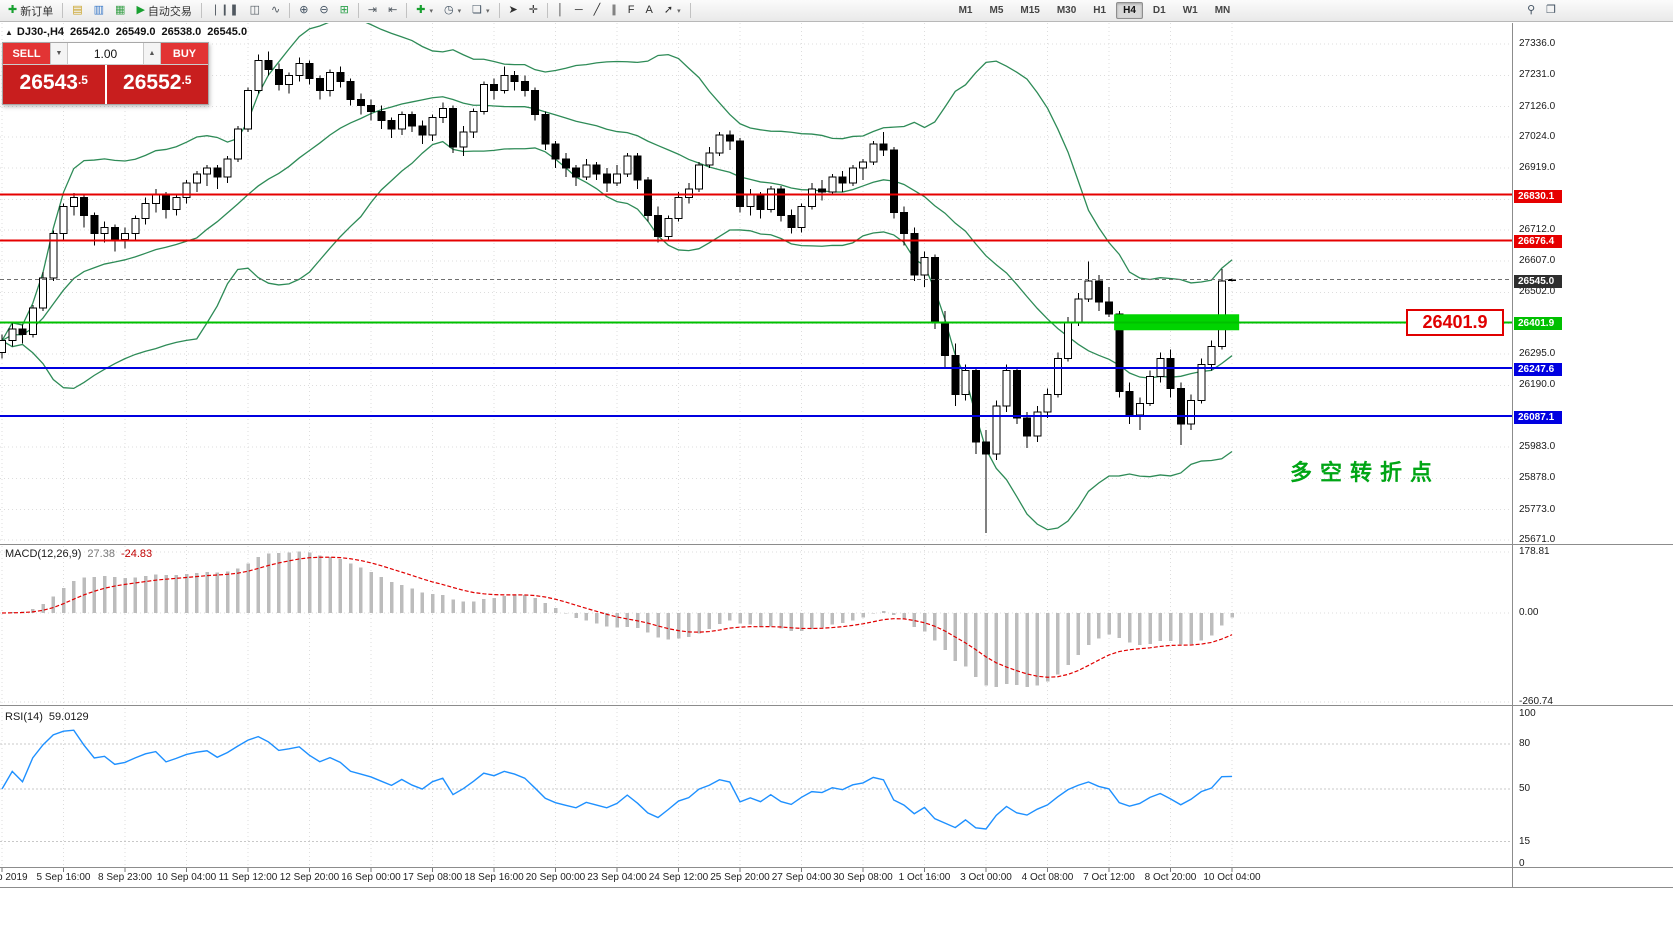 This screenshot has width=1673, height=949. What do you see at coordinates (181, 32) in the screenshot?
I see `bar-low-value: 26538.0` at bounding box center [181, 32].